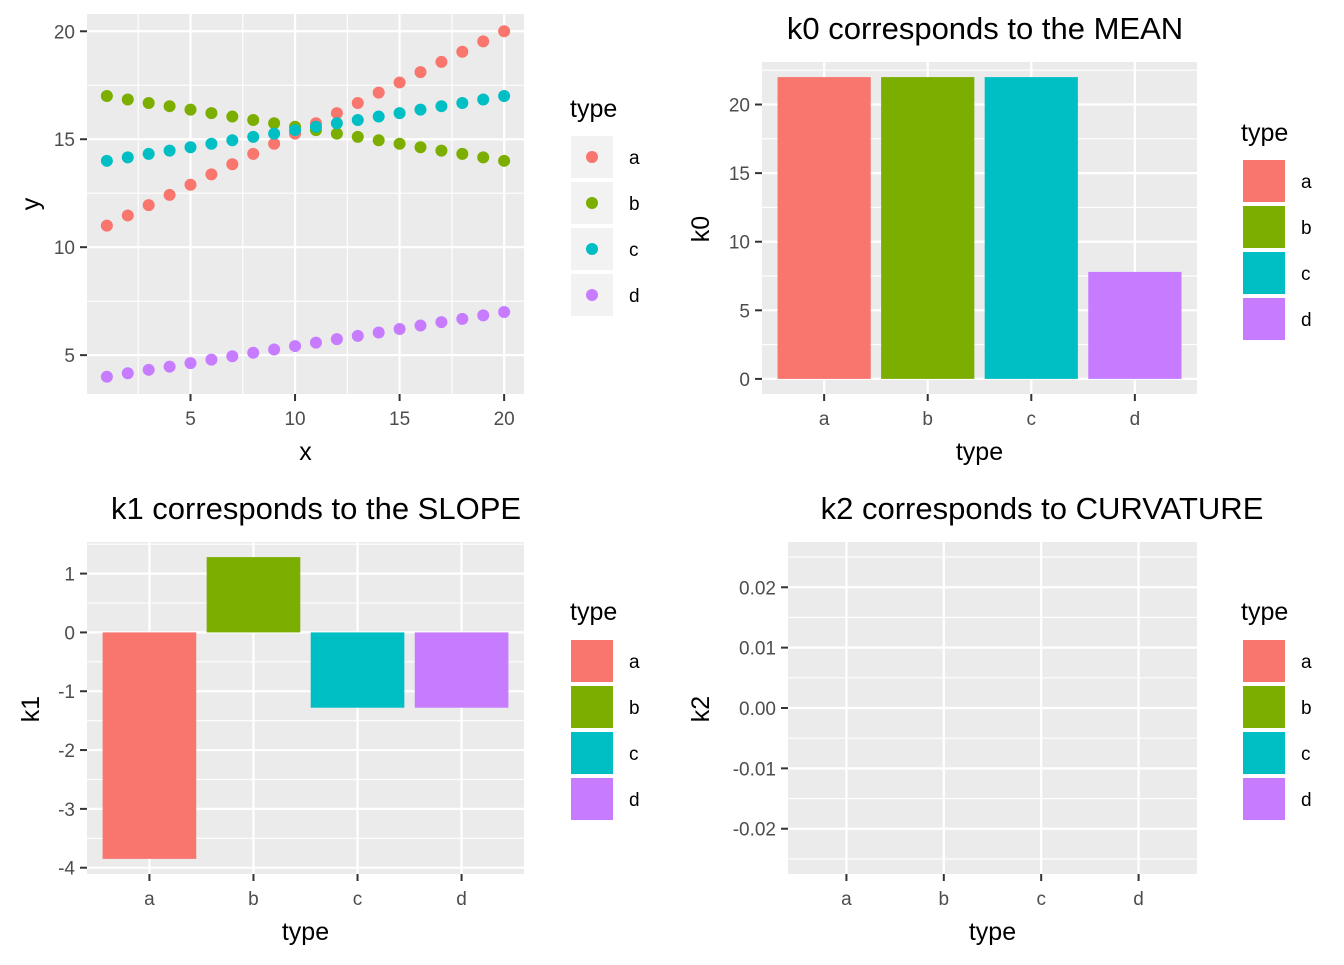 The height and width of the screenshot is (965, 1344). I want to click on legend-0: type a b c d, so click(605, 205).